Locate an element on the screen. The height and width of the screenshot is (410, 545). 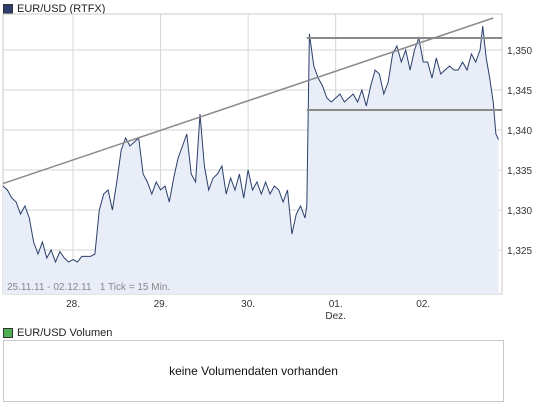
volume-panel: keine Volumendaten vorhanden is located at coordinates (253, 371).